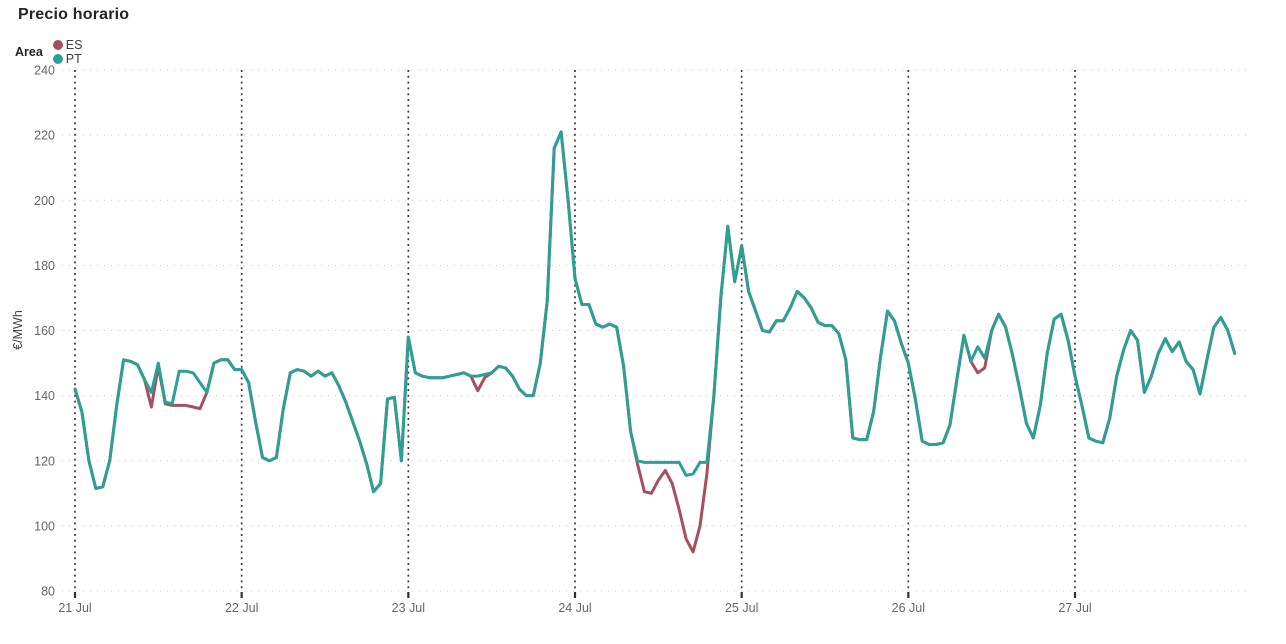  Describe the element at coordinates (44, 71) in the screenshot. I see `svg-text: 240` at that location.